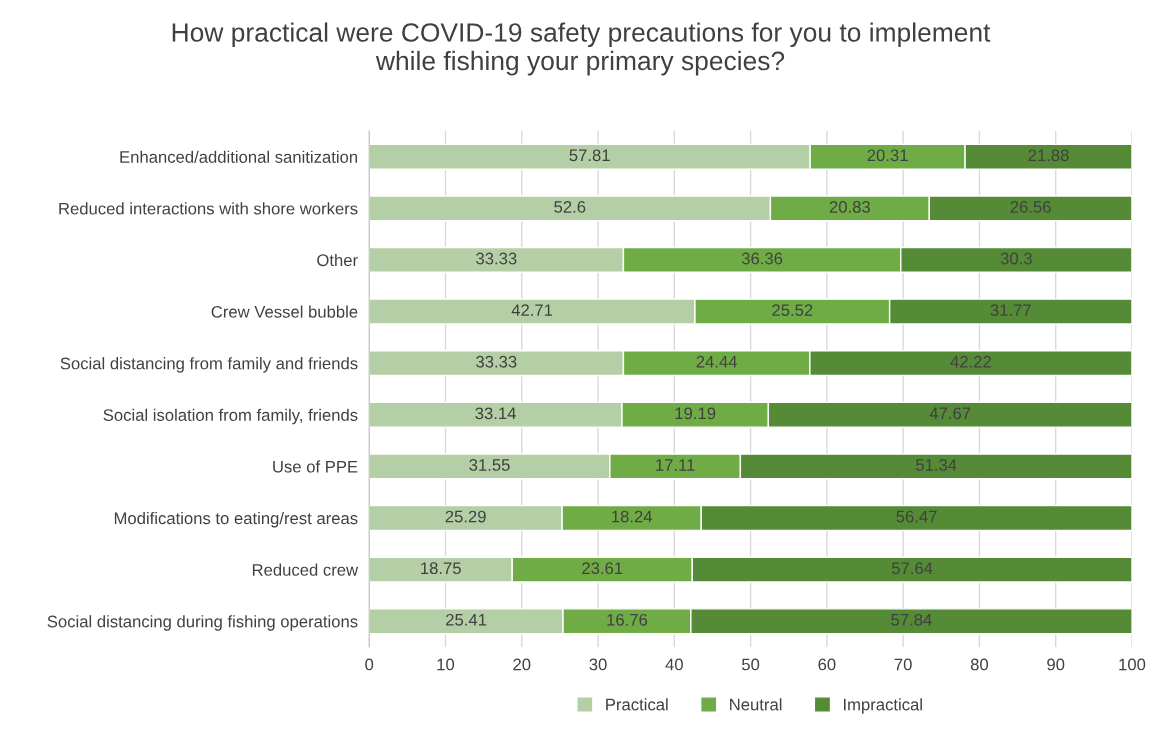 Image resolution: width=1161 pixels, height=748 pixels. I want to click on y-tick-label: Enhanced/additional sanitization, so click(239, 156).